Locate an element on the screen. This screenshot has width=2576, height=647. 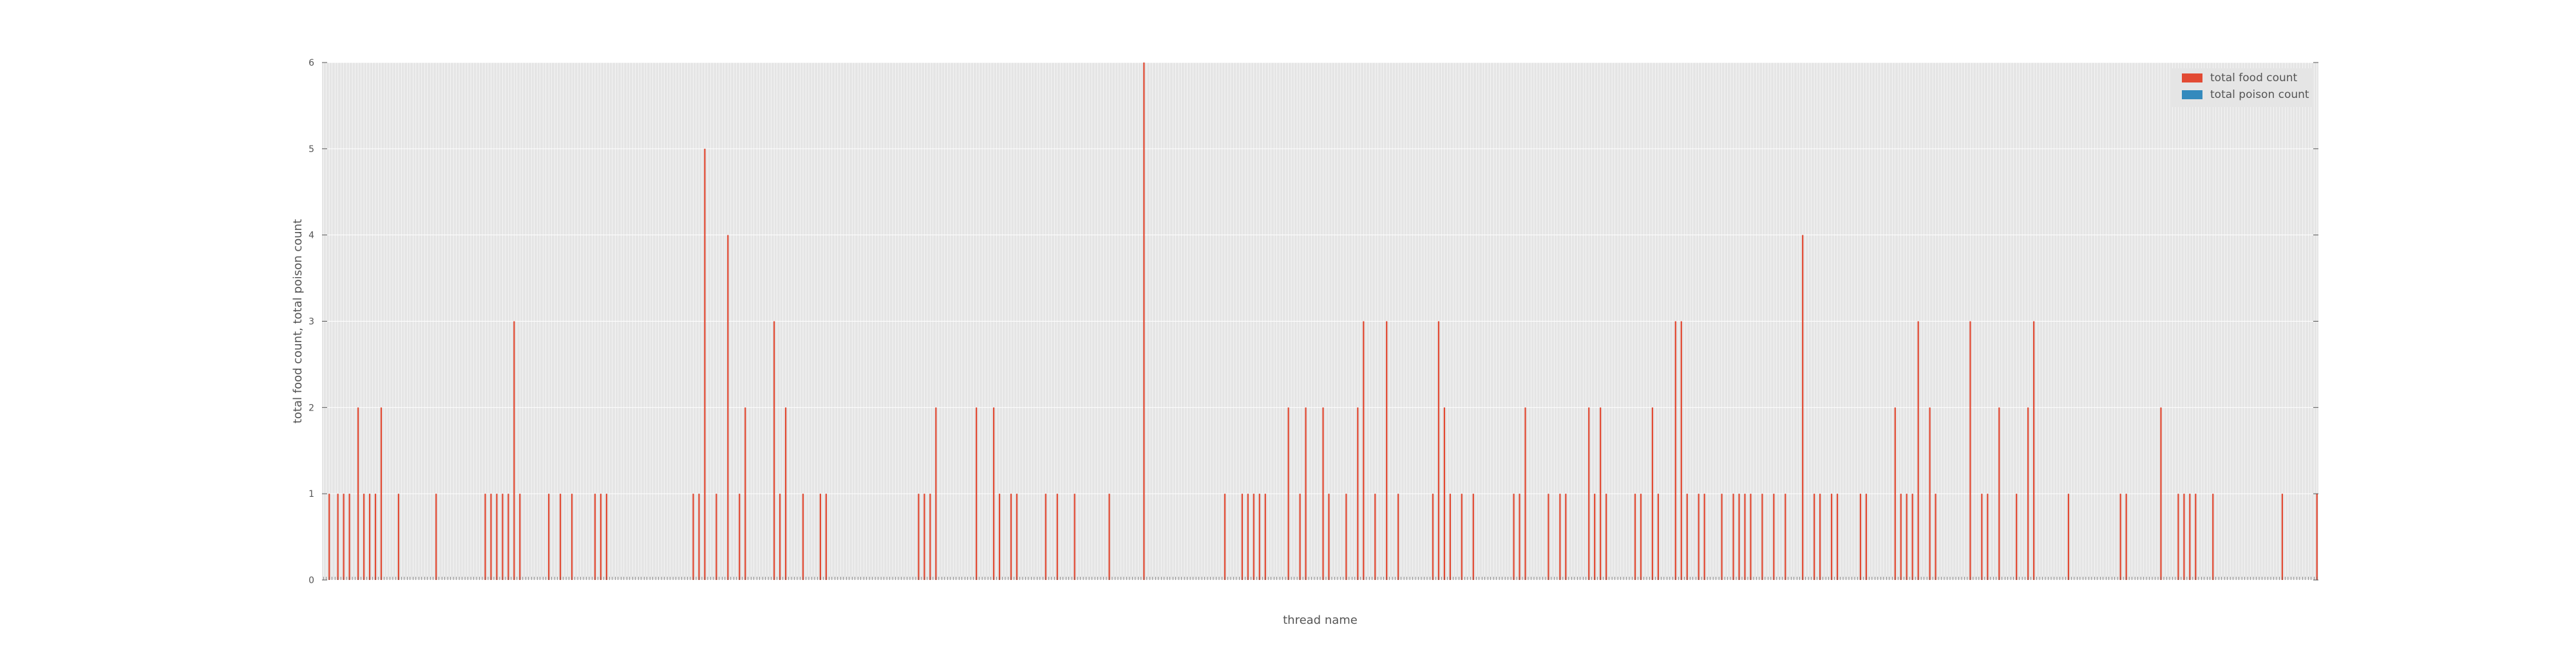
y-tick-label: 3 is located at coordinates (311, 322).